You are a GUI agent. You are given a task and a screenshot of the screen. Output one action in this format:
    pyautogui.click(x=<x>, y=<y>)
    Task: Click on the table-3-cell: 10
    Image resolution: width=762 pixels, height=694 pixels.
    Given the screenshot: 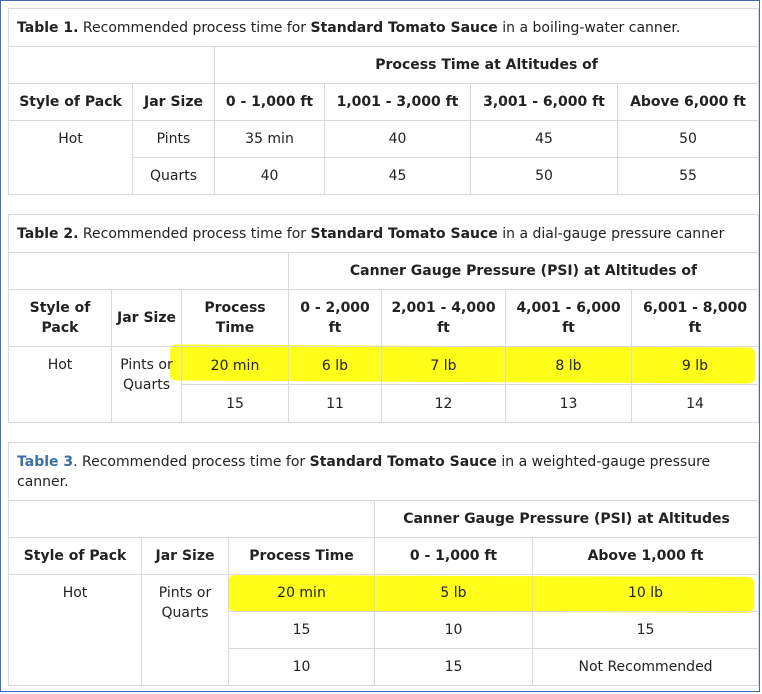 What is the action you would take?
    pyautogui.click(x=453, y=630)
    